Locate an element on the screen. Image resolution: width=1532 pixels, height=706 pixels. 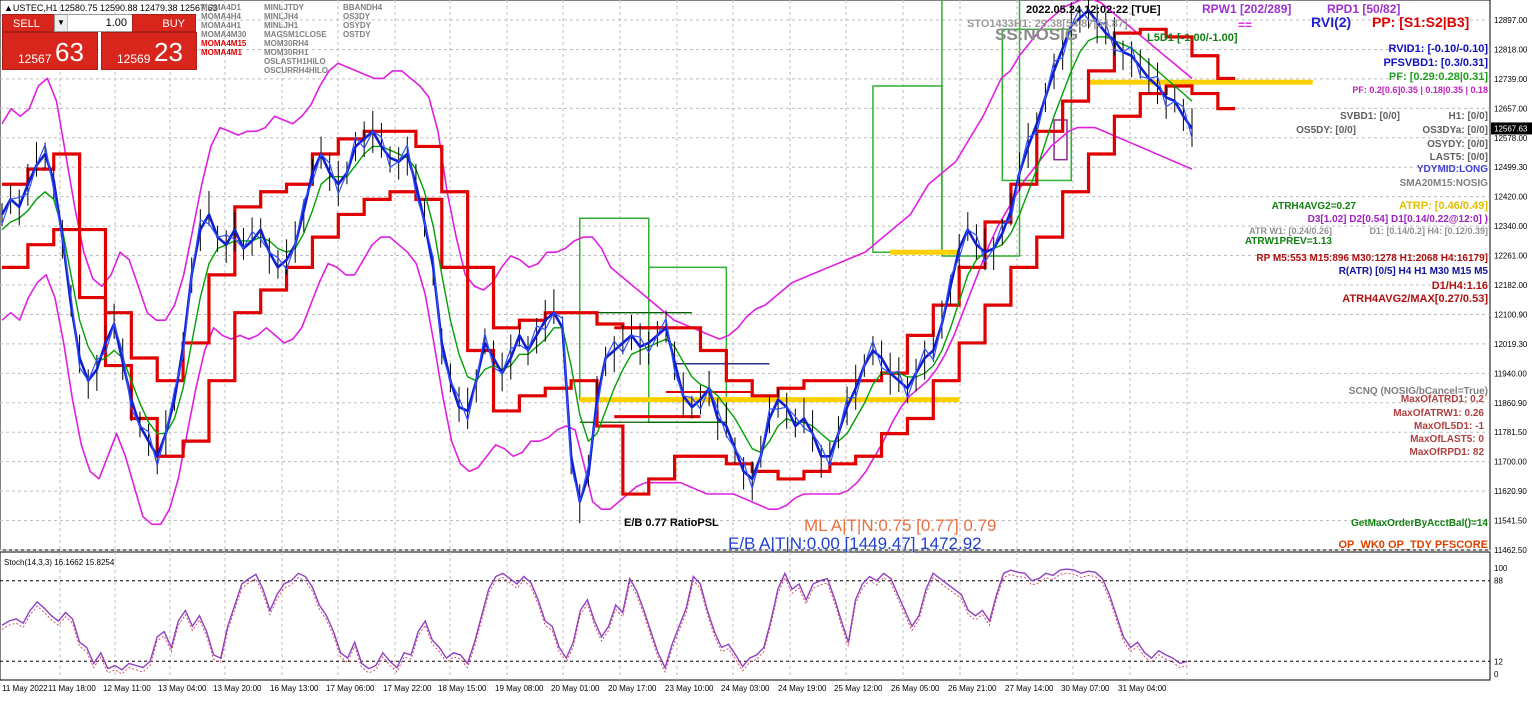
price-axis-label: 11860.90 is located at coordinates (1510, 403).